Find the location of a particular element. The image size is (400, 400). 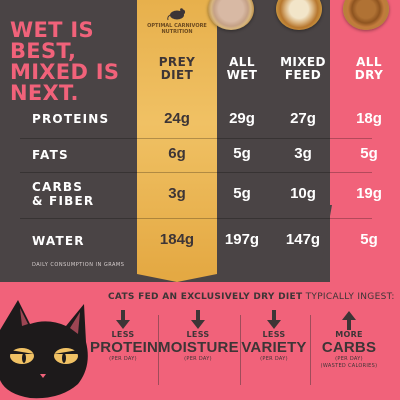

row-label-line: FATS is located at coordinates (50, 155).